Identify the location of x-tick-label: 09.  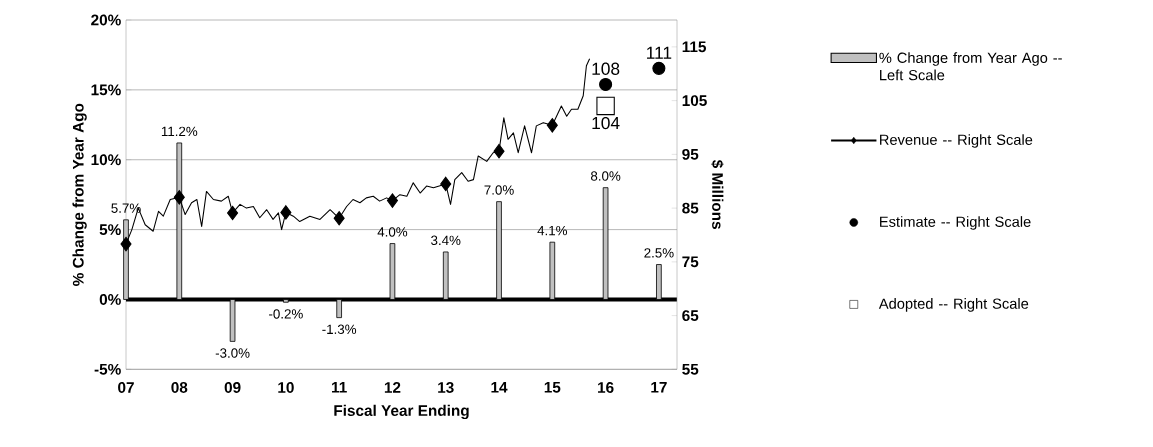
(232, 387).